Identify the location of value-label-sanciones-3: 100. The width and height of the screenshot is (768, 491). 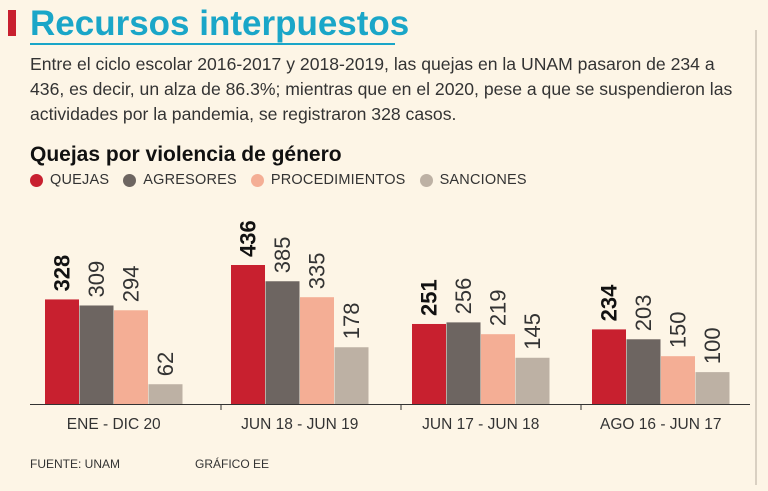
(712, 345).